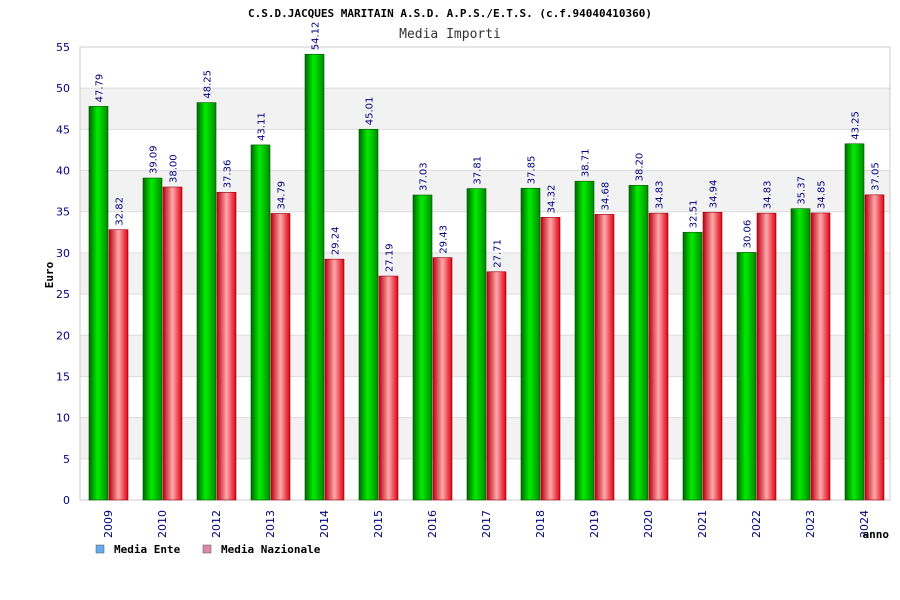 This screenshot has width=900, height=600. Describe the element at coordinates (640, 167) in the screenshot. I see `value-label-media-ente-2020: 38.20` at that location.